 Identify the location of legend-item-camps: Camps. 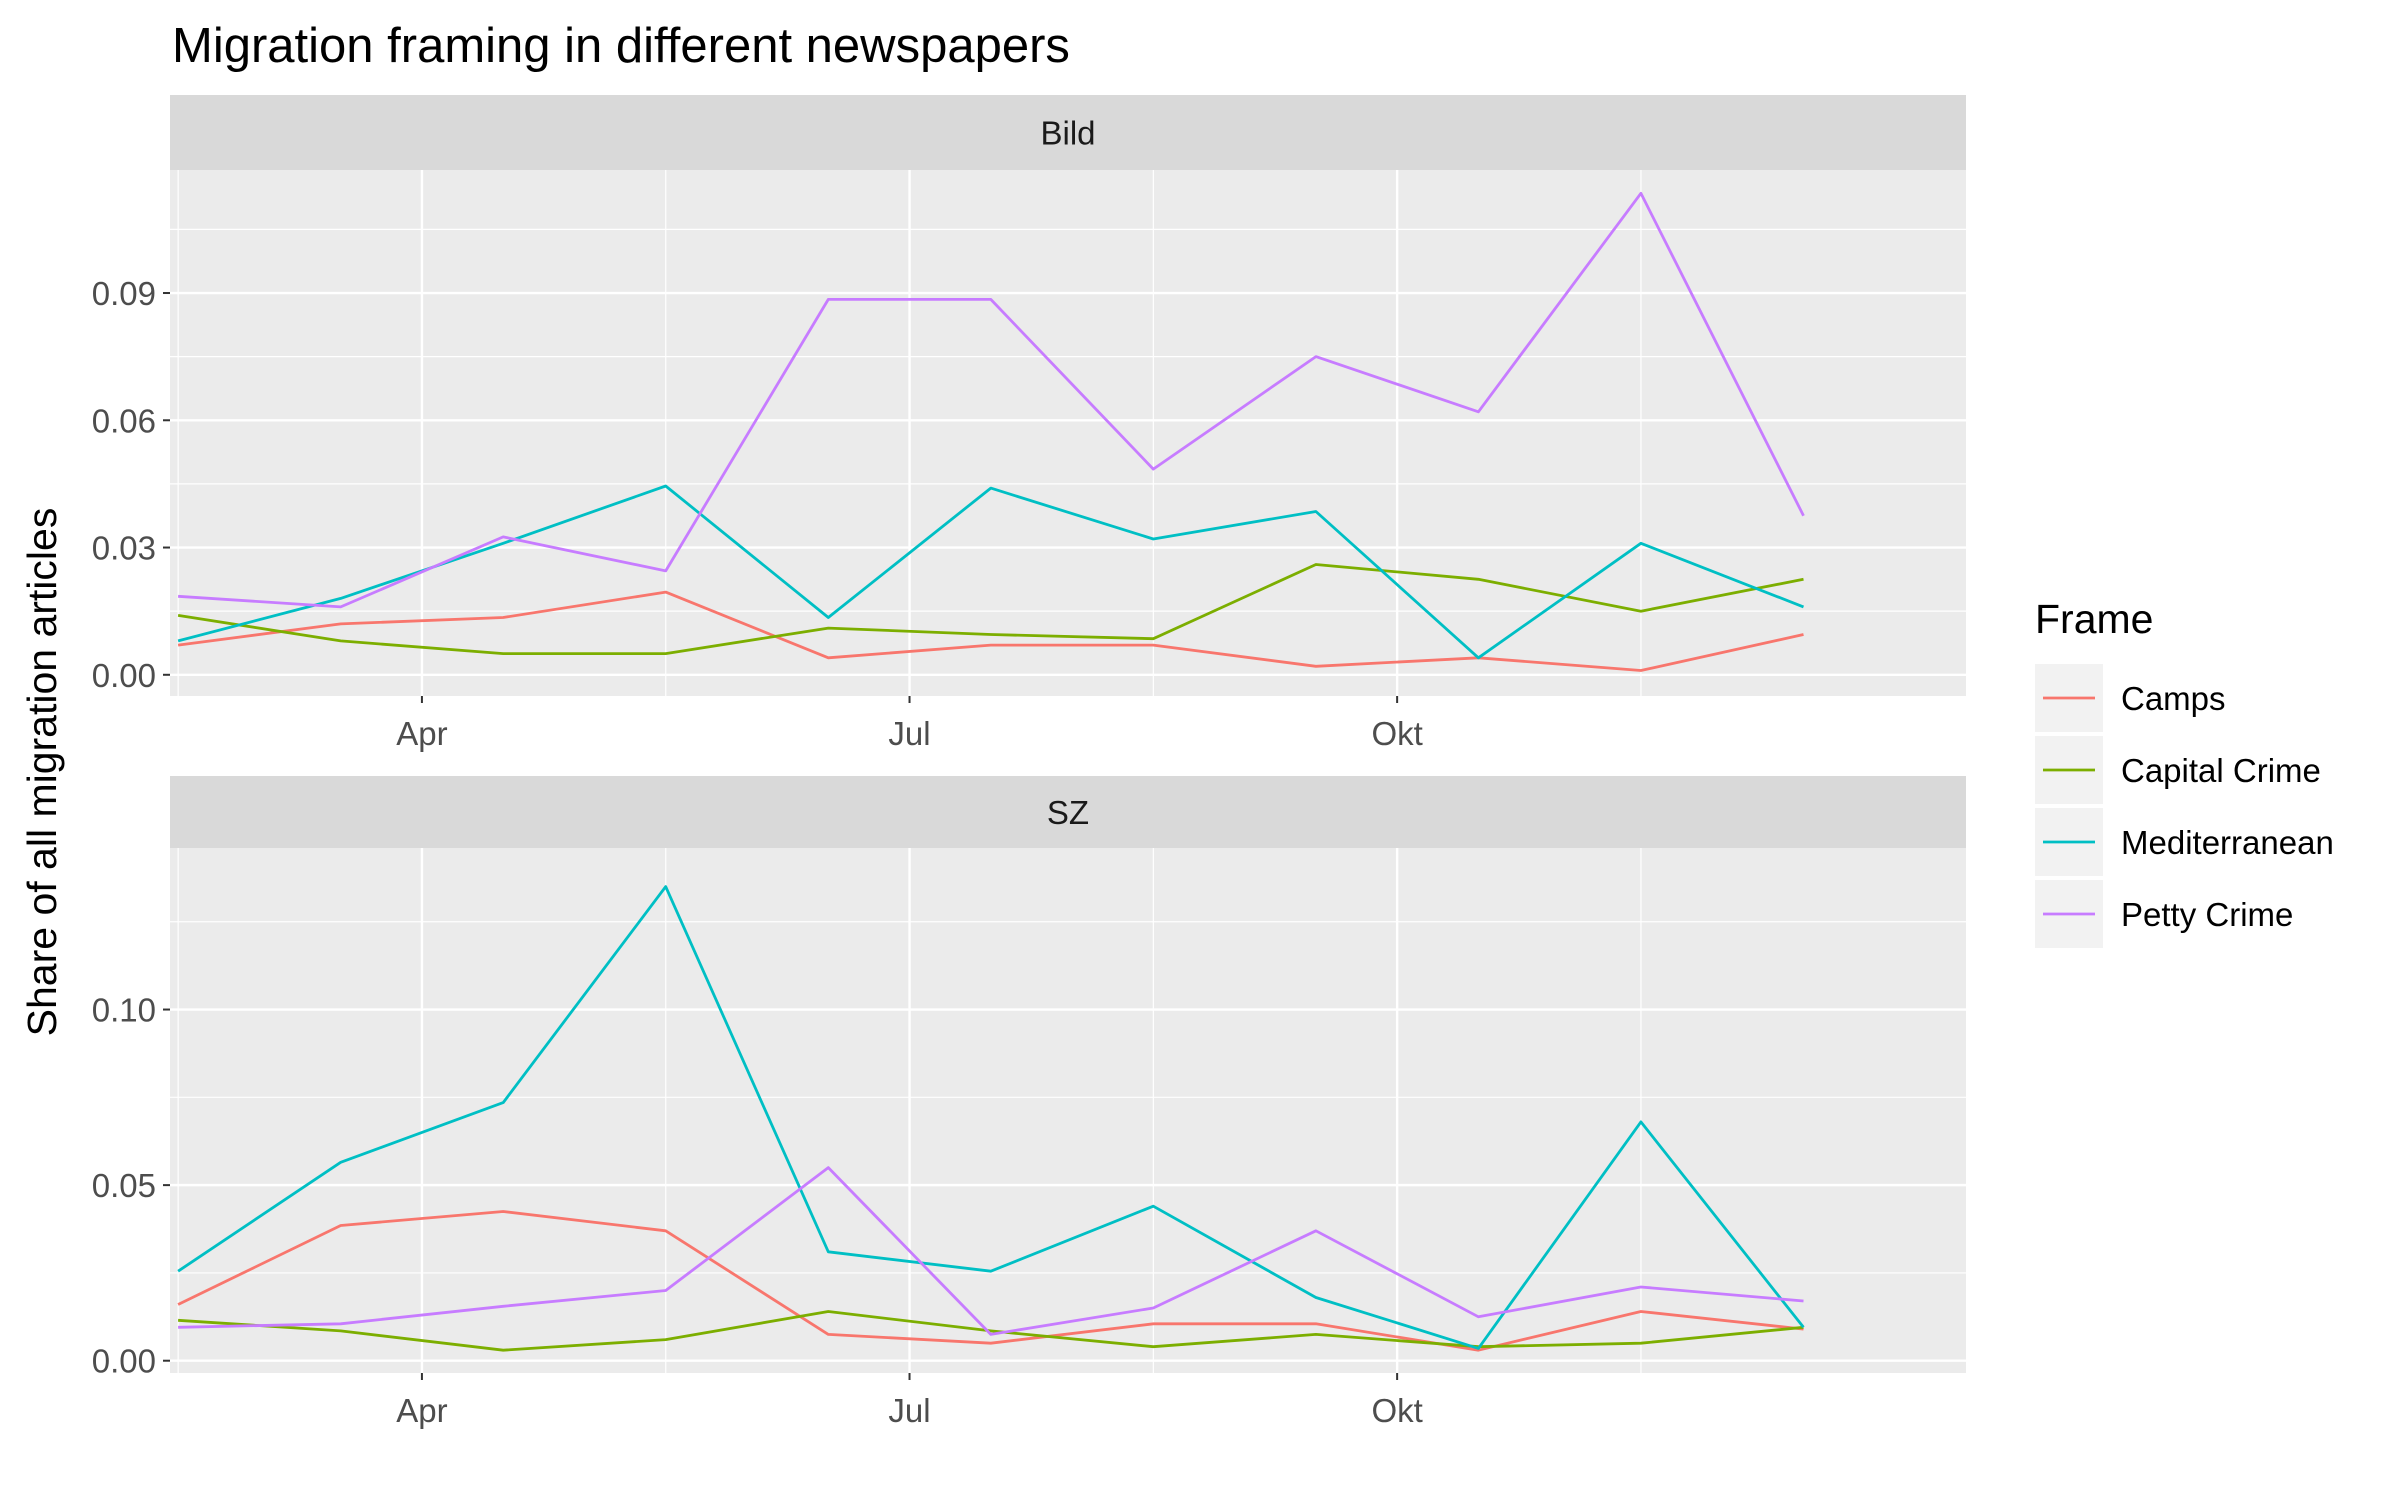
(2130, 698).